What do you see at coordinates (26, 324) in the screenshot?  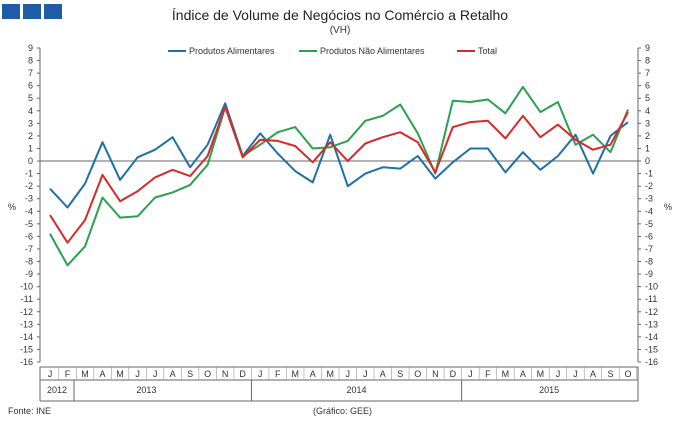 I see `left-tick-label: -13` at bounding box center [26, 324].